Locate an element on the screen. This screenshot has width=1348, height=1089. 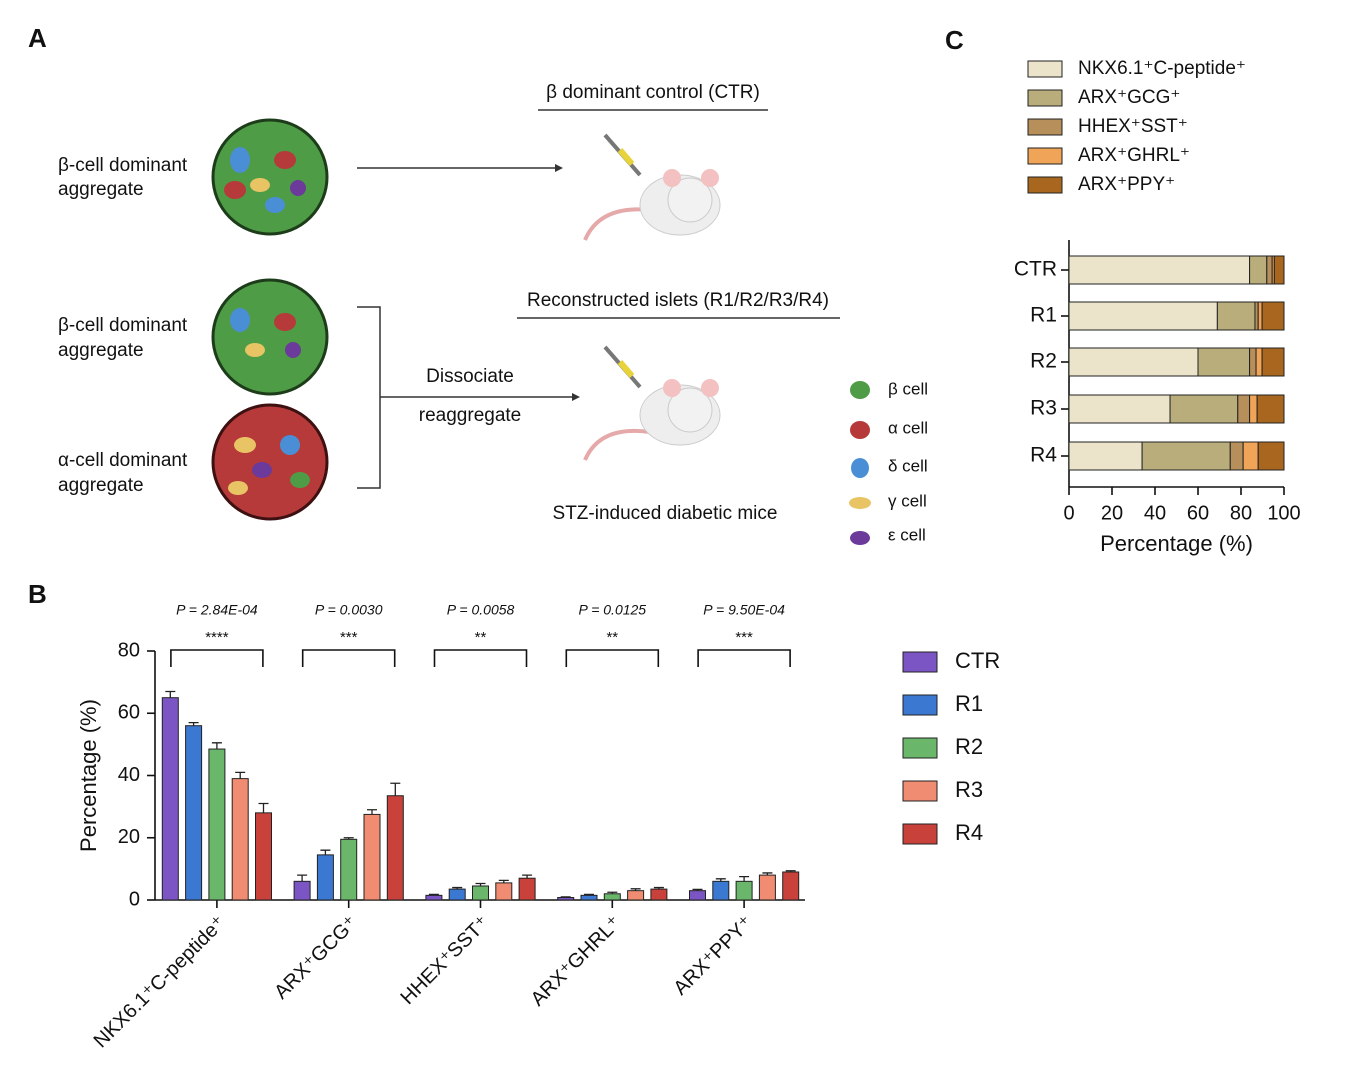
p-value: P = 0.0030 is located at coordinates (349, 610).